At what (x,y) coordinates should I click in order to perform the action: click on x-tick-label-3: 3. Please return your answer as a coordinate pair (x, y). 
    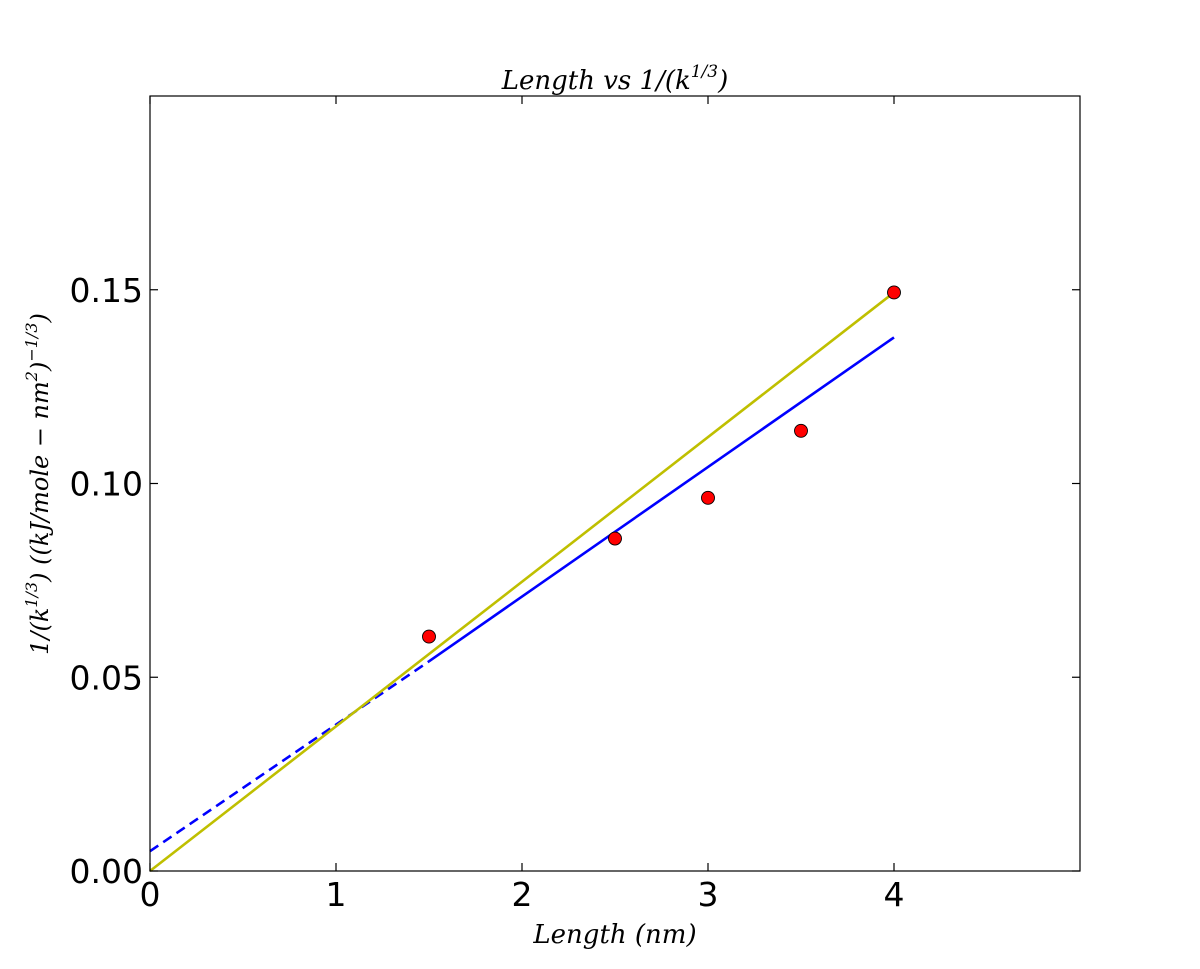
    Looking at the image, I should click on (708, 894).